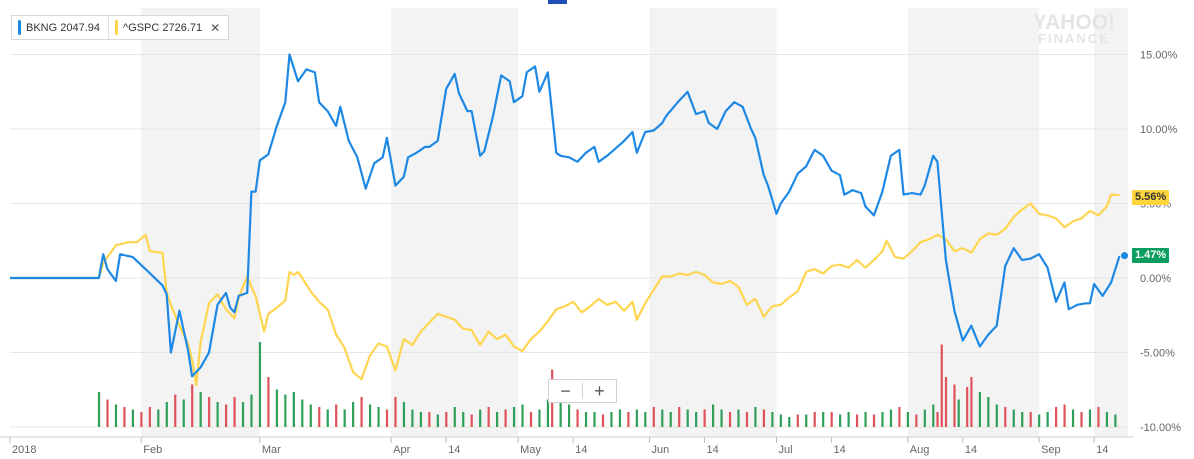  I want to click on y-tick-label: -10.00%, so click(1160, 428).